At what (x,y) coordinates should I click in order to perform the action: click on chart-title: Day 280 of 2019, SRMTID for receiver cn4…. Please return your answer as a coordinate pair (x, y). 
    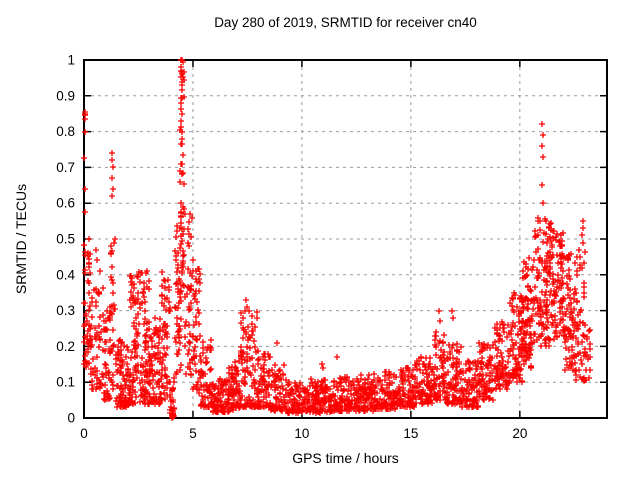
    Looking at the image, I should click on (345, 22).